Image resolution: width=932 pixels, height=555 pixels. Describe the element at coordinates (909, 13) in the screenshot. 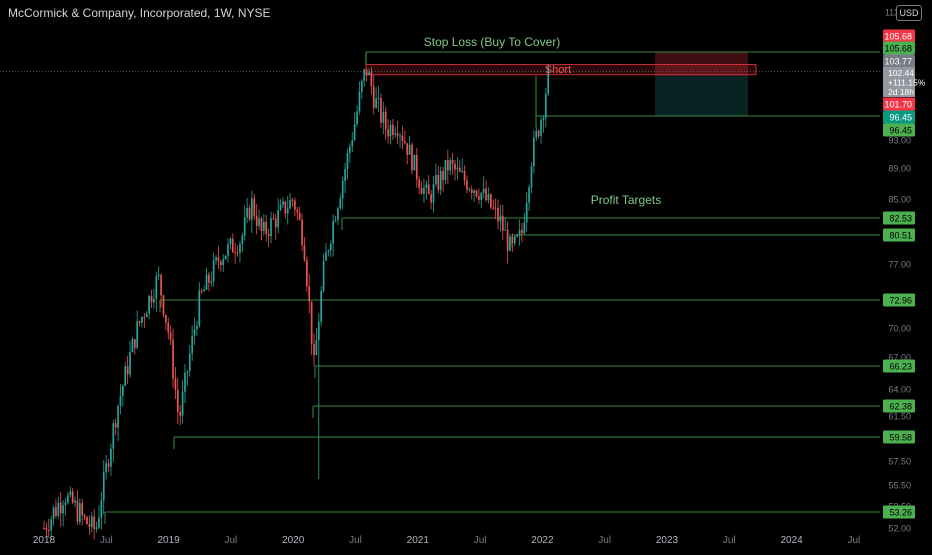

I see `currency-badge: USD` at that location.